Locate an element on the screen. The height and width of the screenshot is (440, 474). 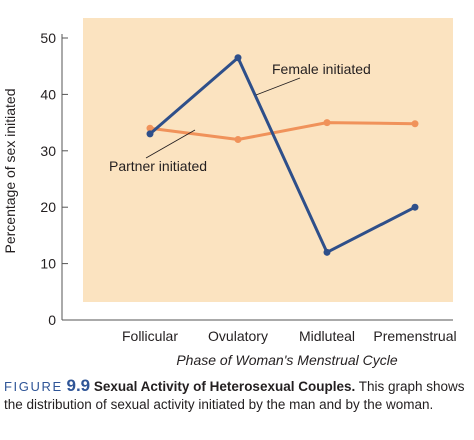
y-tick-label: 20 is located at coordinates (48, 207).